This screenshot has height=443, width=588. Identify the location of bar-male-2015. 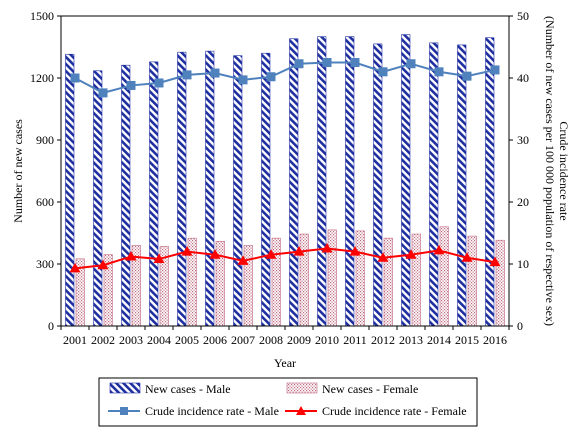
(462, 185).